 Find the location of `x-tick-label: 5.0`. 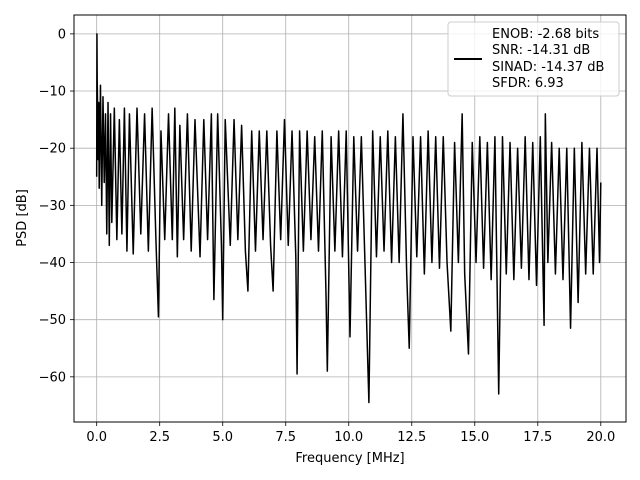

x-tick-label: 5.0 is located at coordinates (222, 437).